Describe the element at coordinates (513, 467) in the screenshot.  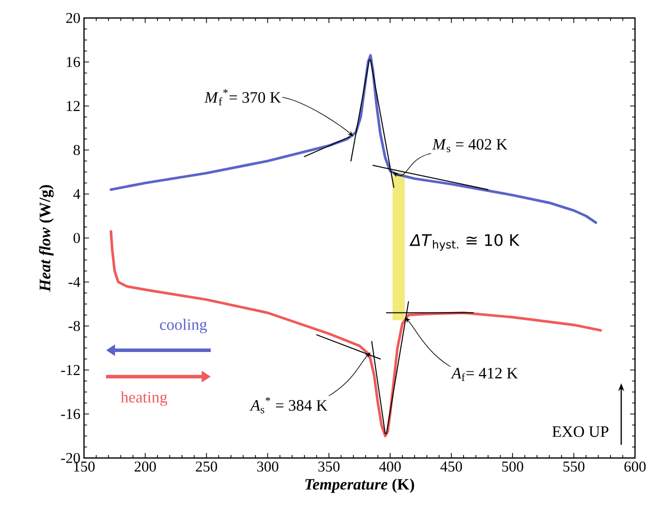
I see `x-tick-label: 500` at that location.